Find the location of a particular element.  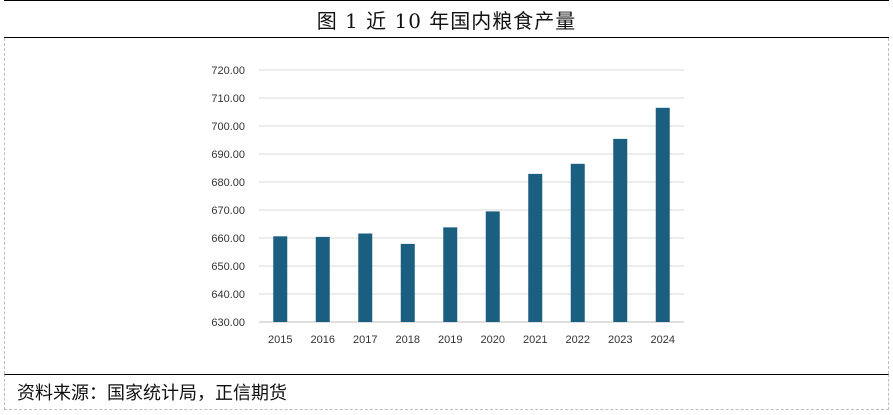

bar-2018 is located at coordinates (407, 282).